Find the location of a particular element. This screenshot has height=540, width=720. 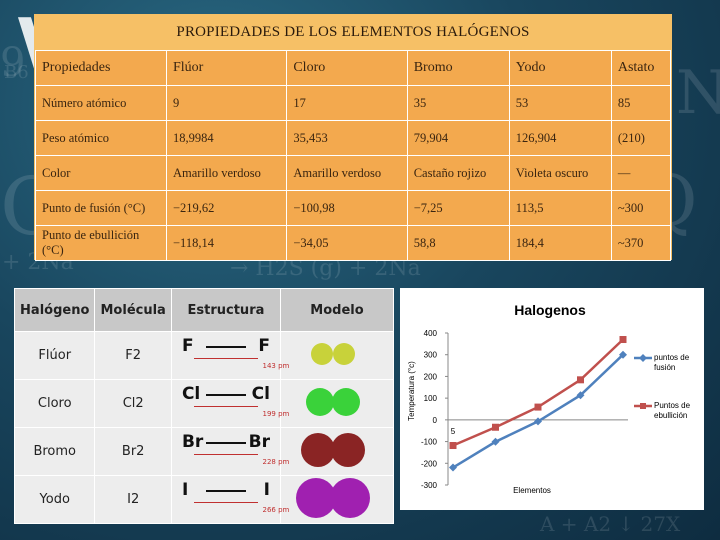

table-cell: 79,904 is located at coordinates (458, 138).